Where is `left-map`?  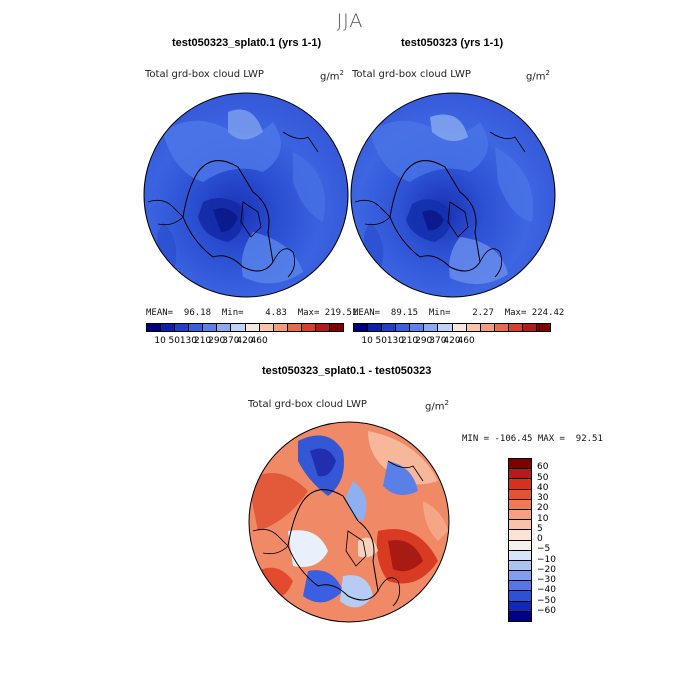 left-map is located at coordinates (246, 195).